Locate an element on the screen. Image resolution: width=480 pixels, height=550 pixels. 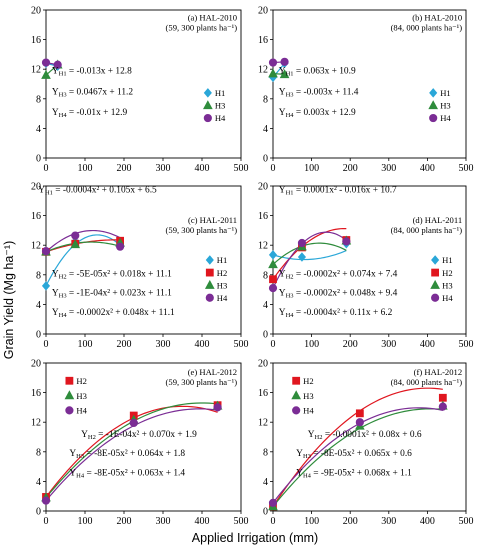
panel-title: (e) HAL-2012 is located at coordinates (212, 372).